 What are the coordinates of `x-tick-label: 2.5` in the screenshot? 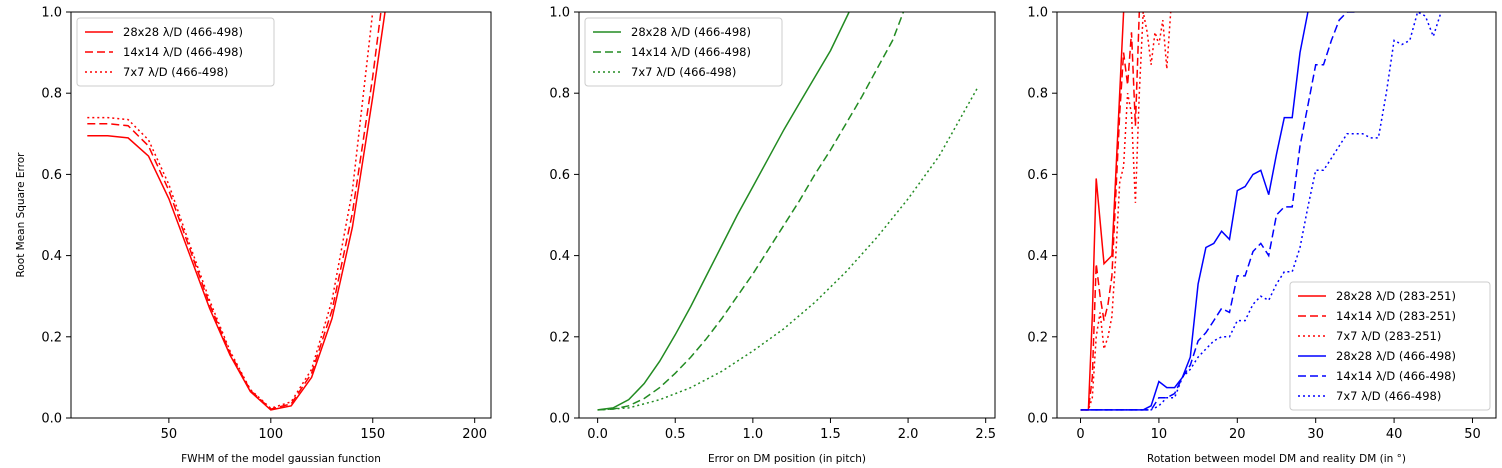 It's located at (985, 434).